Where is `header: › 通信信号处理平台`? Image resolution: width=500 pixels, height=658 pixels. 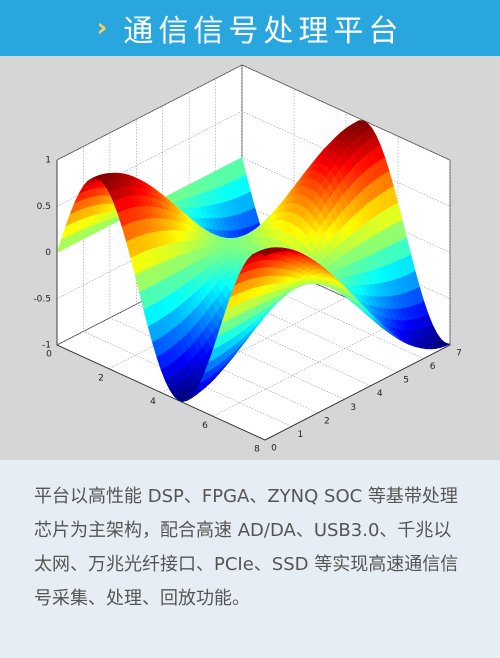 header: › 通信信号处理平台 is located at coordinates (250, 28).